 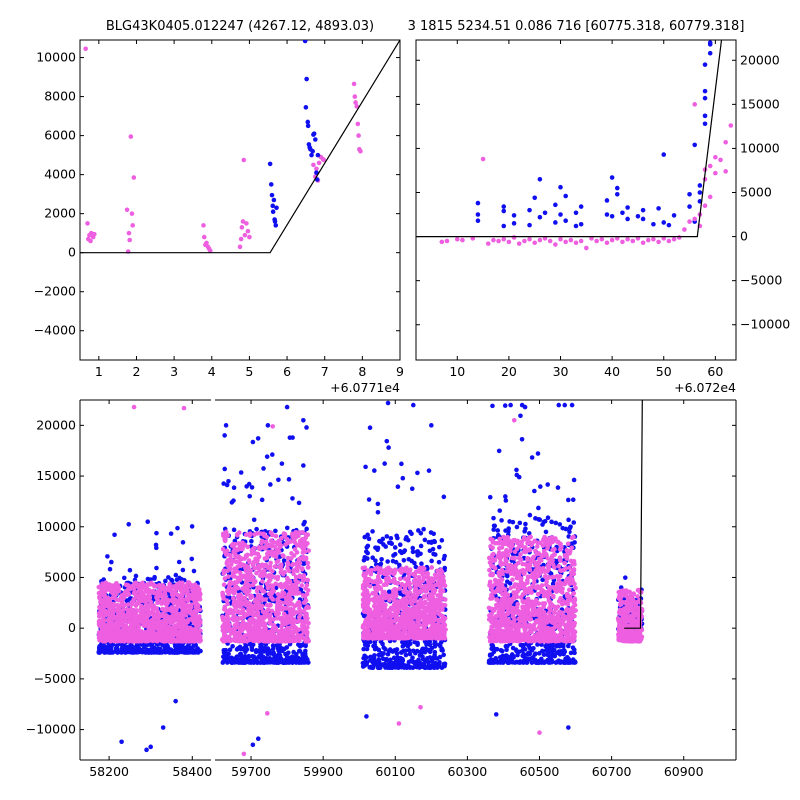 What do you see at coordinates (561, 371) in the screenshot?
I see `x-tick-label: 30` at bounding box center [561, 371].